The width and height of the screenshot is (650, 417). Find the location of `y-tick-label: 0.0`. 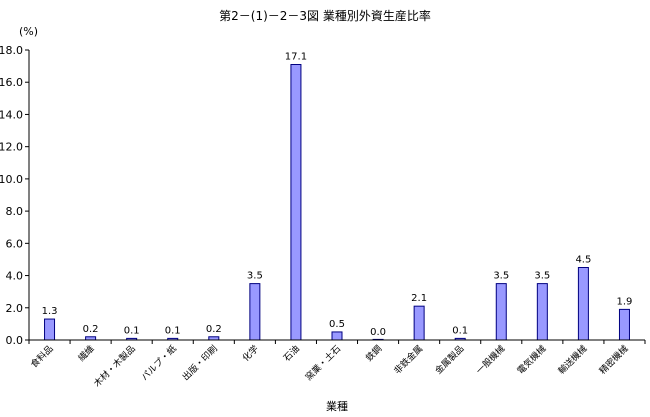

y-tick-label: 0.0 is located at coordinates (15, 340).